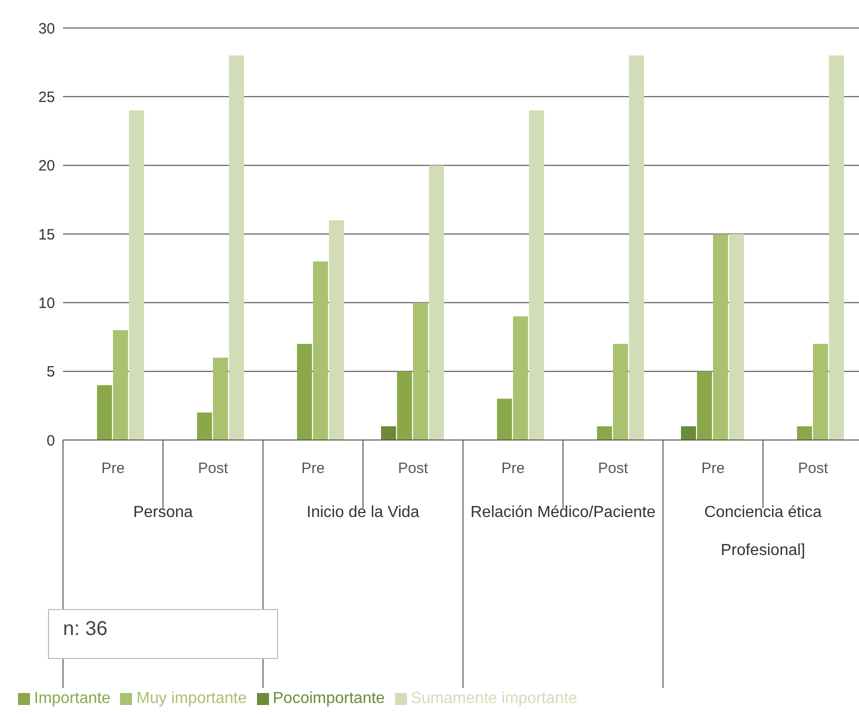  What do you see at coordinates (563, 513) in the screenshot?
I see `text: Relación Médico/Paciente` at bounding box center [563, 513].